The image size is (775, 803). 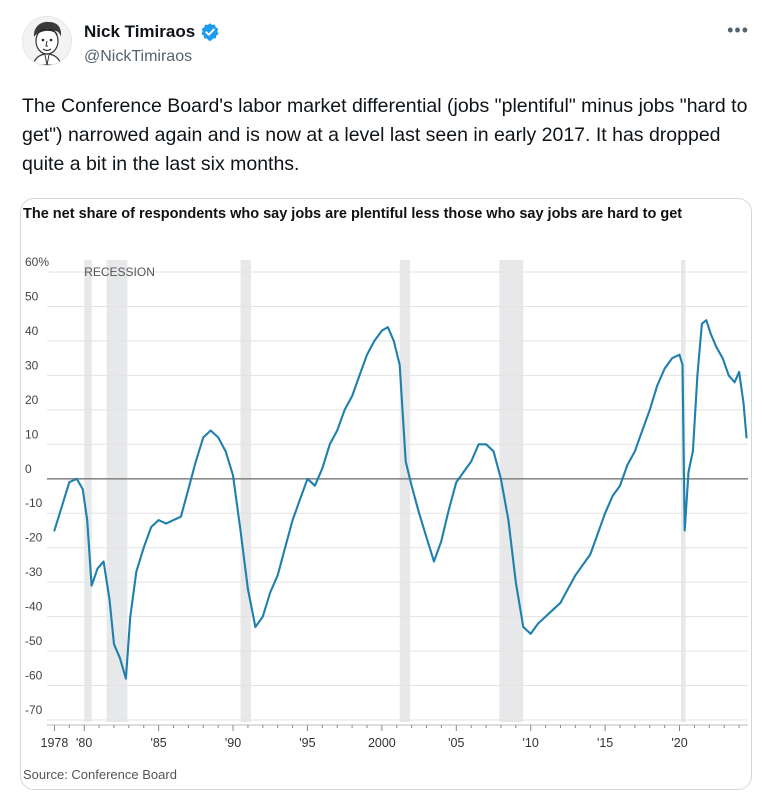 I want to click on y-tick-label: -50, so click(x=34, y=641).